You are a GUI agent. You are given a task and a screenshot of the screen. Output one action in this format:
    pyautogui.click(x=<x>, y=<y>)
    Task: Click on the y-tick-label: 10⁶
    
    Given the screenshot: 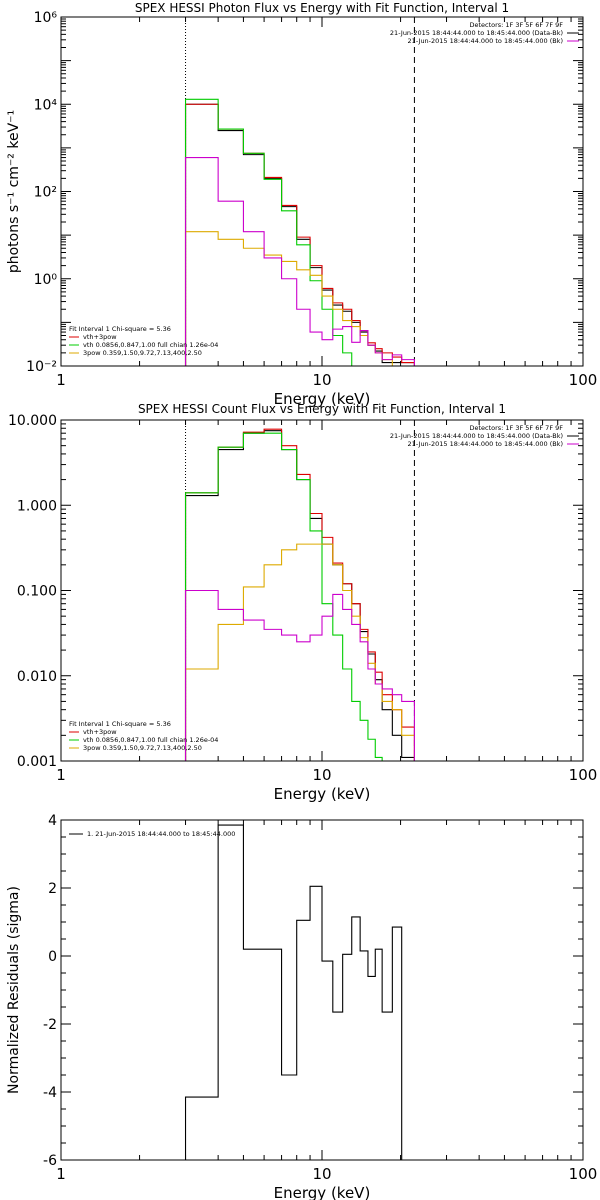 What is the action you would take?
    pyautogui.click(x=46, y=18)
    